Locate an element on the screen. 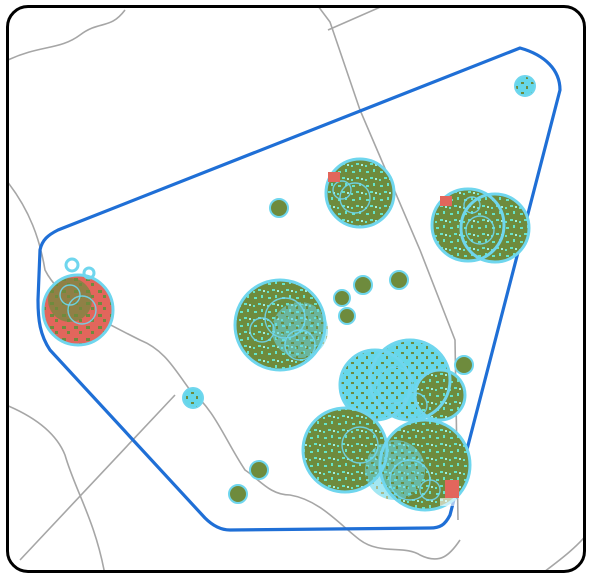 Image resolution: width=594 pixels, height=580 pixels. site-cluster-northeast is located at coordinates (480, 225).